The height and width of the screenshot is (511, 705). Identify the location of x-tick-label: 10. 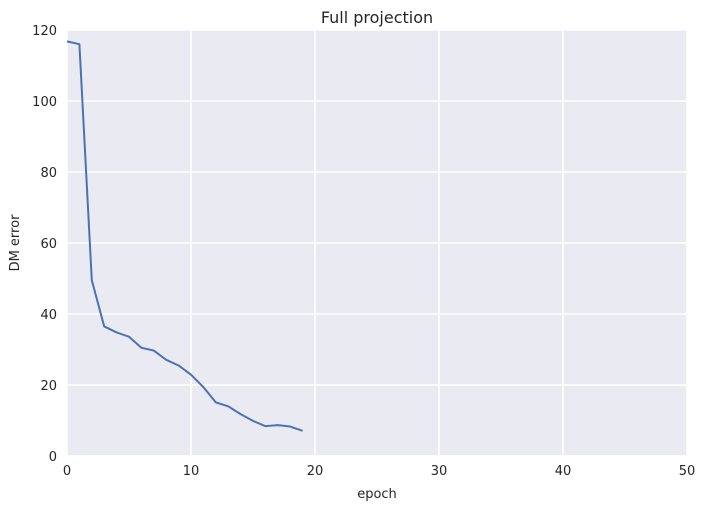
(191, 471).